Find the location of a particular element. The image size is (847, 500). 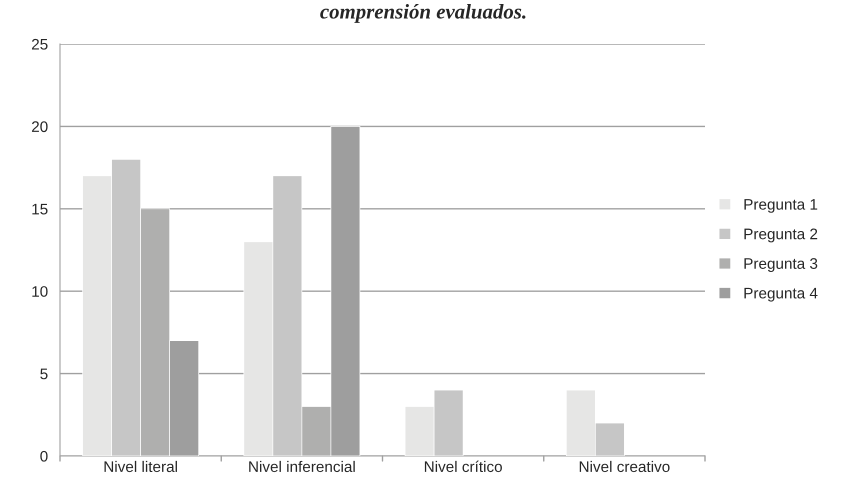

y-tick-label: 10 is located at coordinates (40, 291).